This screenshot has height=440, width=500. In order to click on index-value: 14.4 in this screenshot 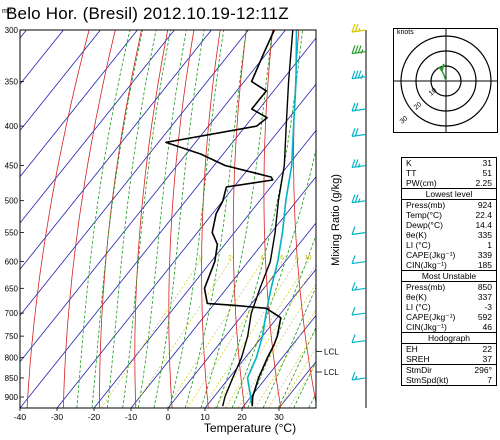, I will do `click(483, 225)`.